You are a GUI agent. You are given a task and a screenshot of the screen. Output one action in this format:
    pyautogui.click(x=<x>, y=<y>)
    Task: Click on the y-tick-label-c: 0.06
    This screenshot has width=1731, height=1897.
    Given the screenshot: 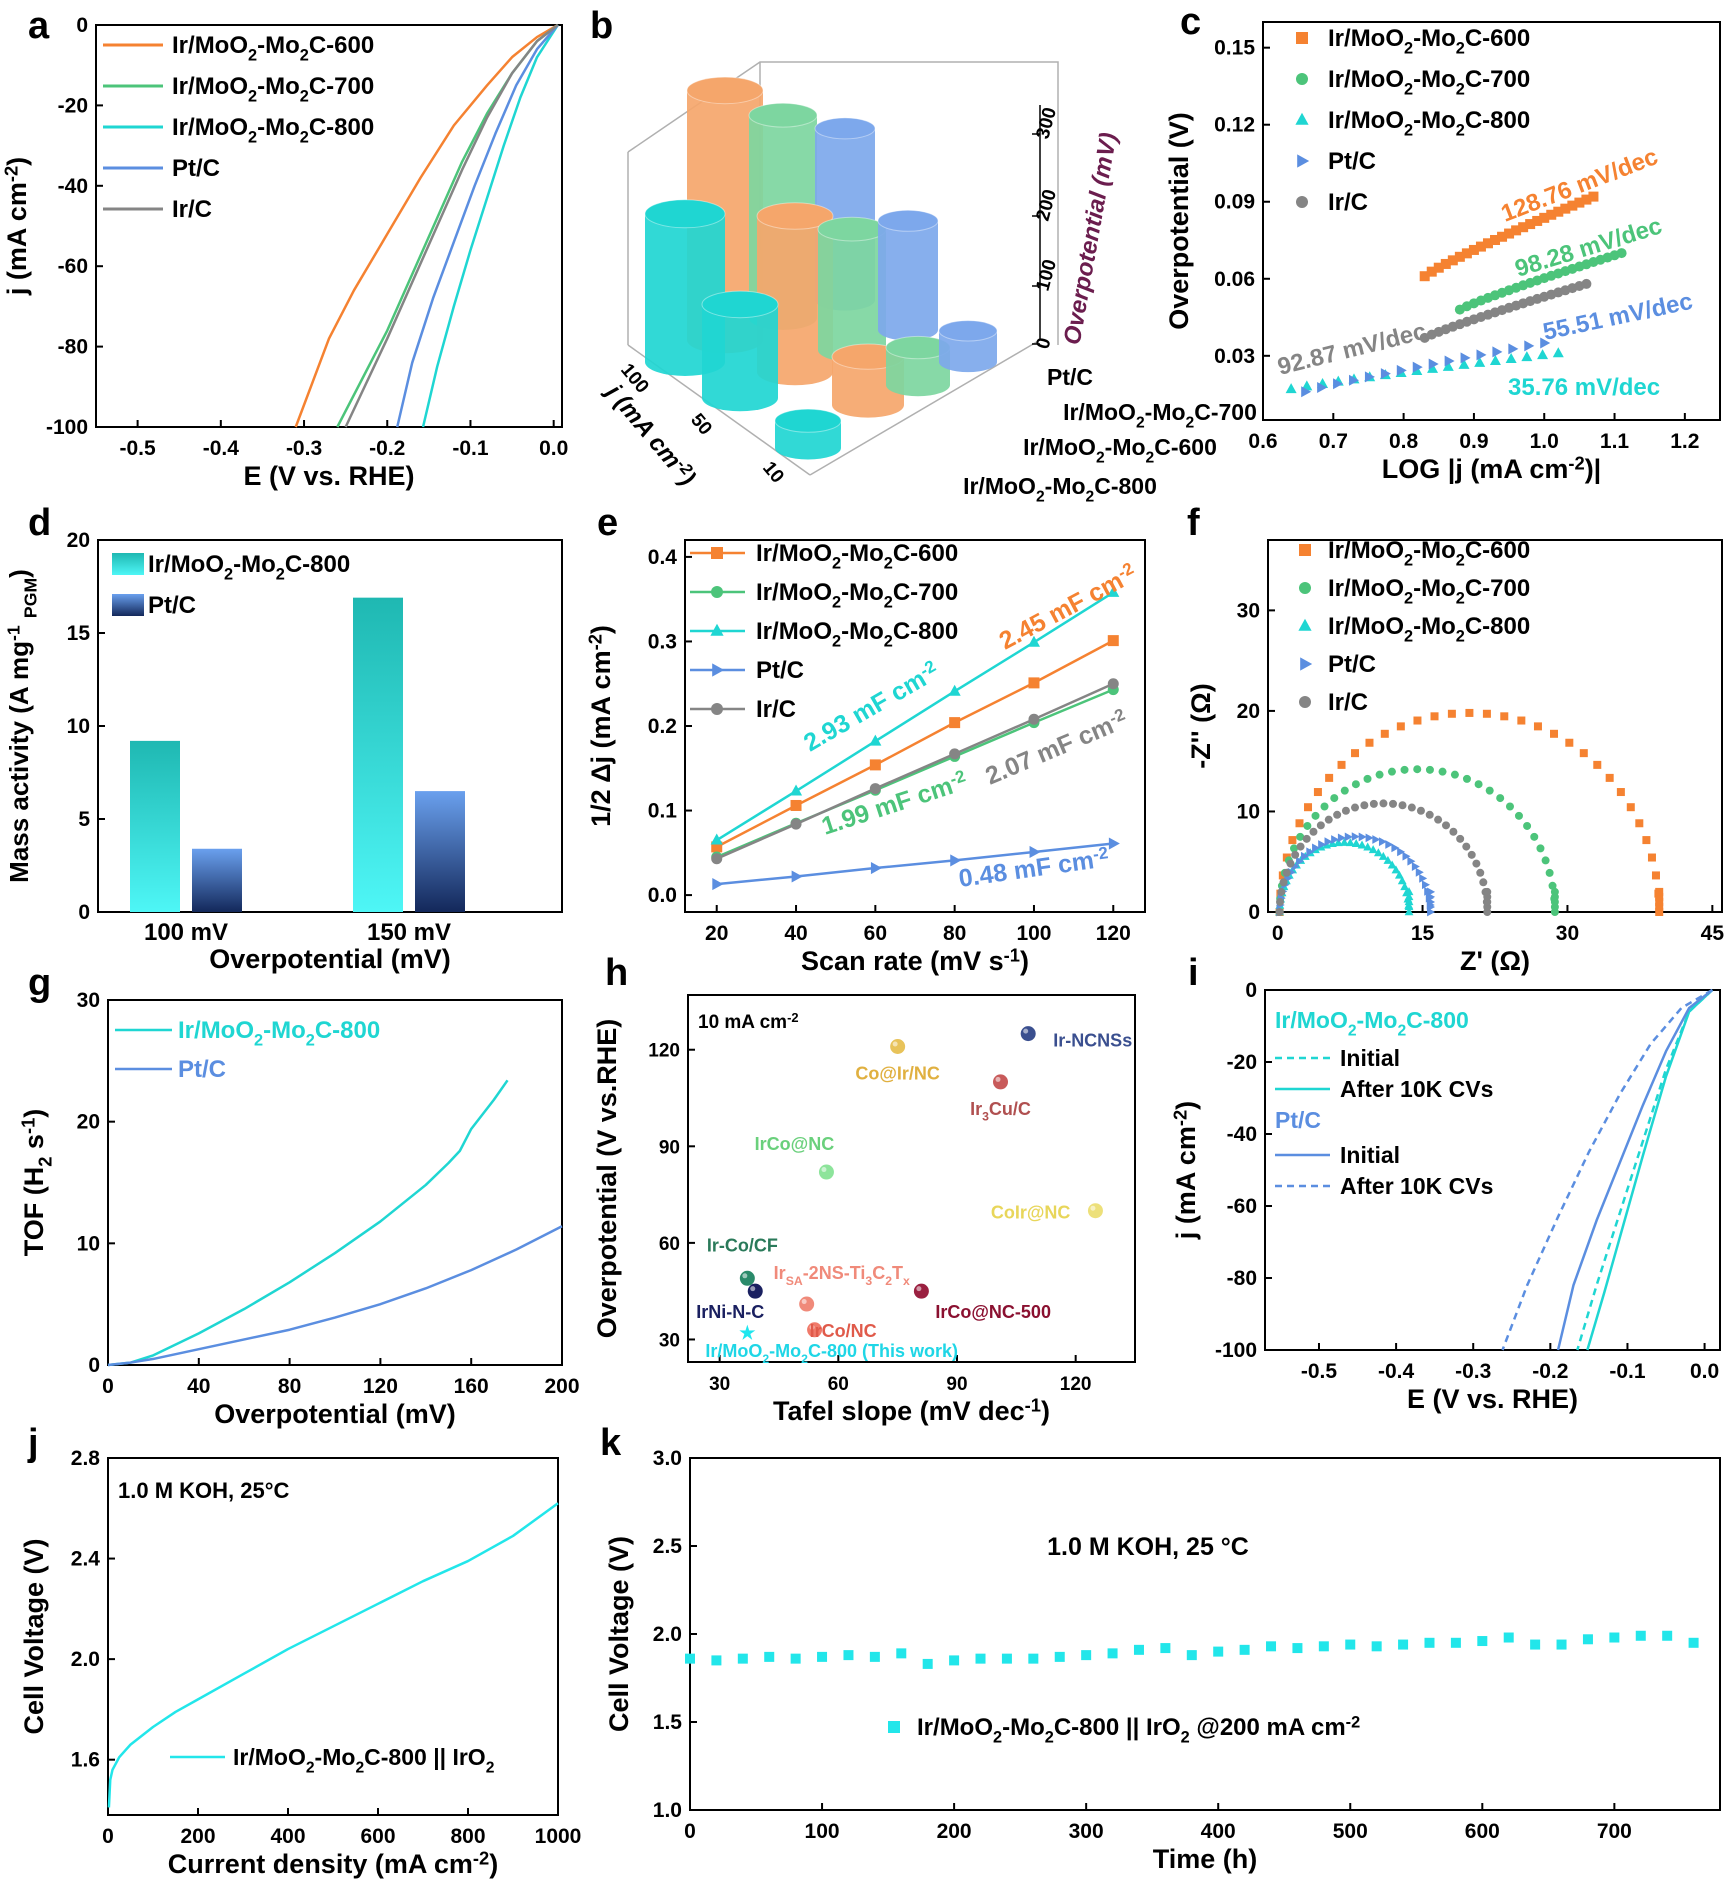 What is the action you would take?
    pyautogui.click(x=1234, y=279)
    